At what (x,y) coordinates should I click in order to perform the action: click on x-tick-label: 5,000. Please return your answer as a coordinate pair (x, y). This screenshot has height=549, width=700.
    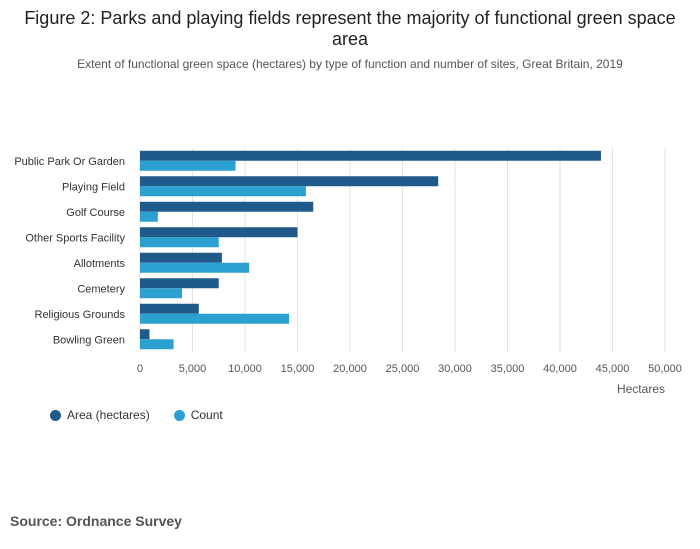
    Looking at the image, I should click on (193, 369).